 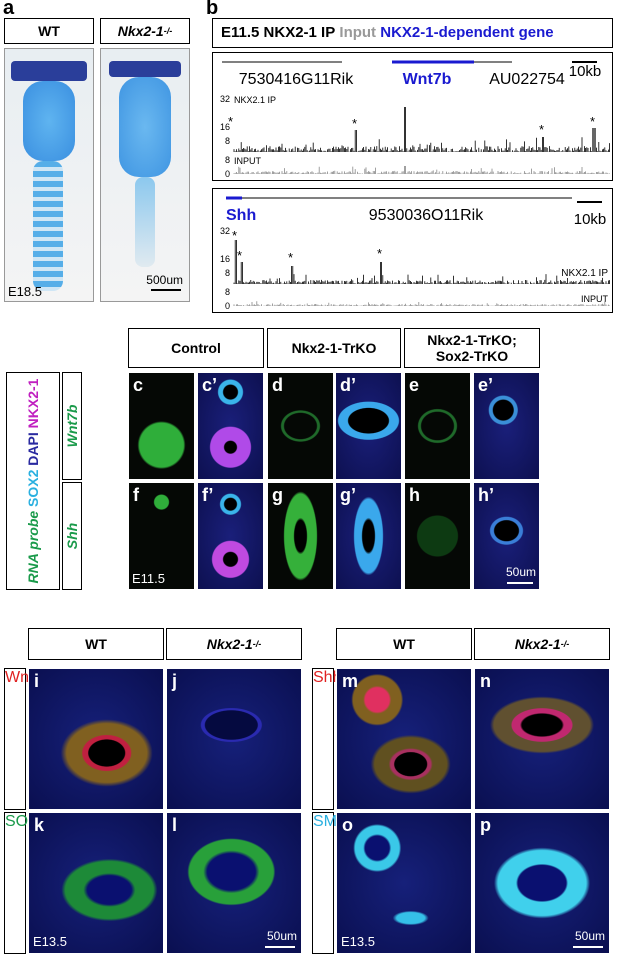 I want to click on panel-letter: k, so click(x=39, y=825).